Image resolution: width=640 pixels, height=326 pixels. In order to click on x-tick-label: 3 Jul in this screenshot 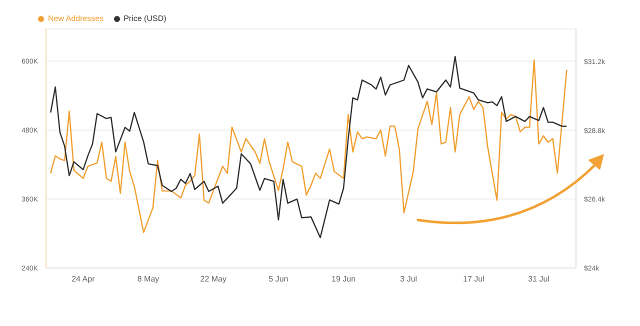, I will do `click(409, 279)`.